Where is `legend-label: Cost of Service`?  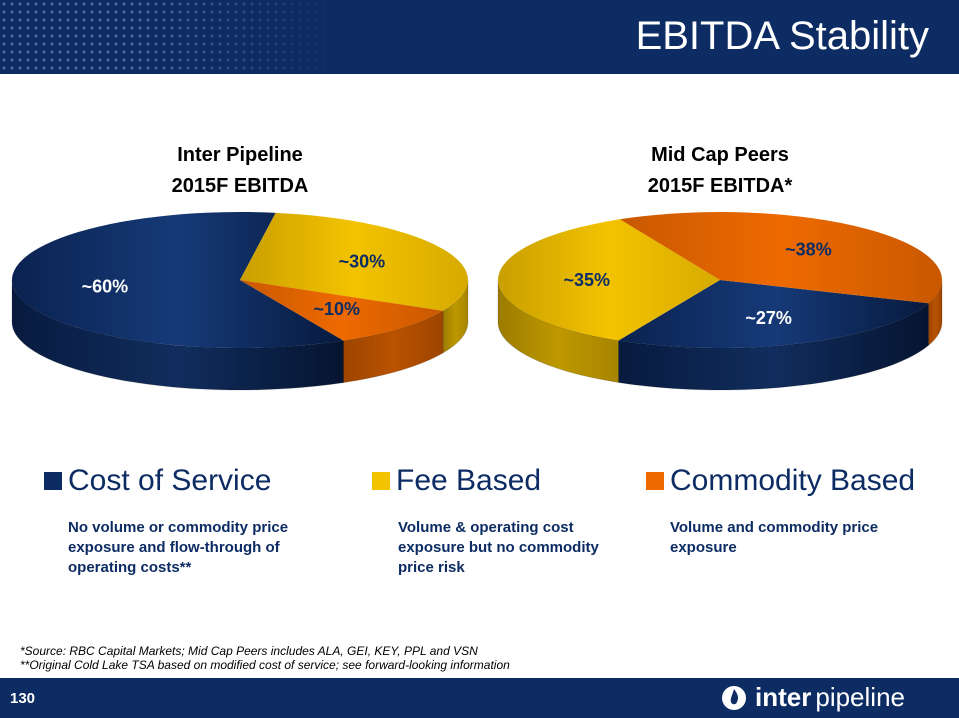
legend-label: Cost of Service is located at coordinates (170, 480).